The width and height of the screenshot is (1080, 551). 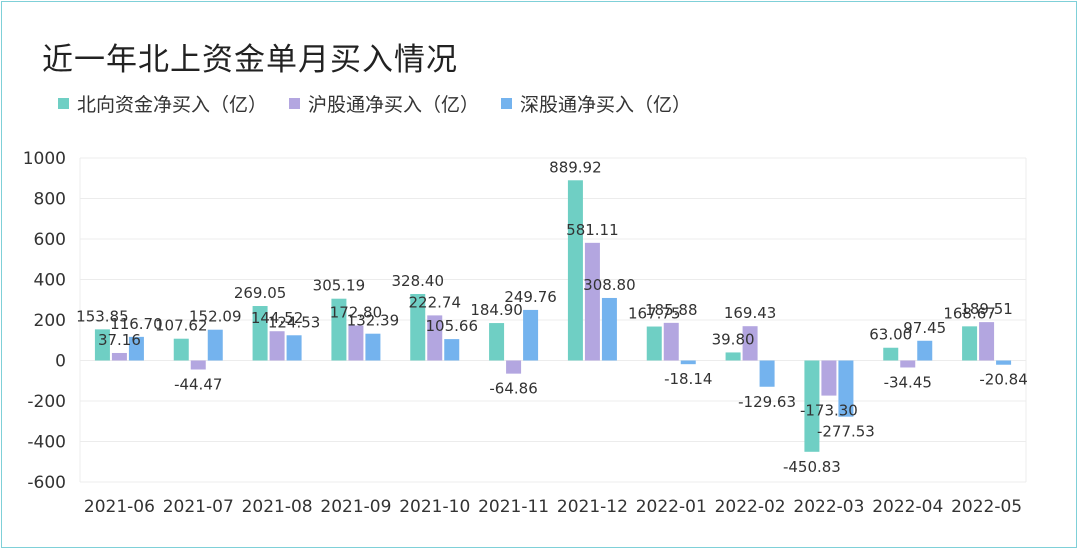 I want to click on data-label: 305.19, so click(x=339, y=286).